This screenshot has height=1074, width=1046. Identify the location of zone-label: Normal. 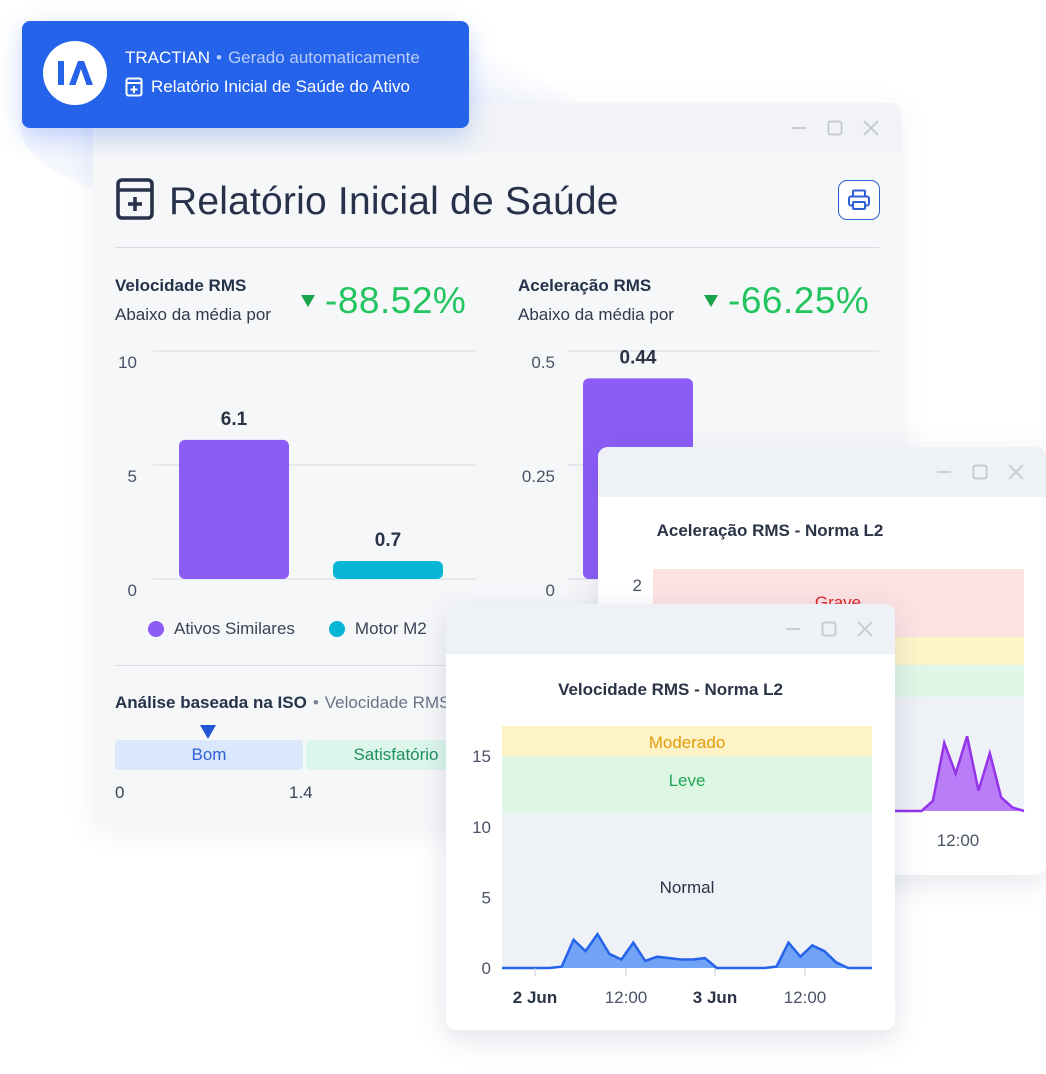
(687, 887).